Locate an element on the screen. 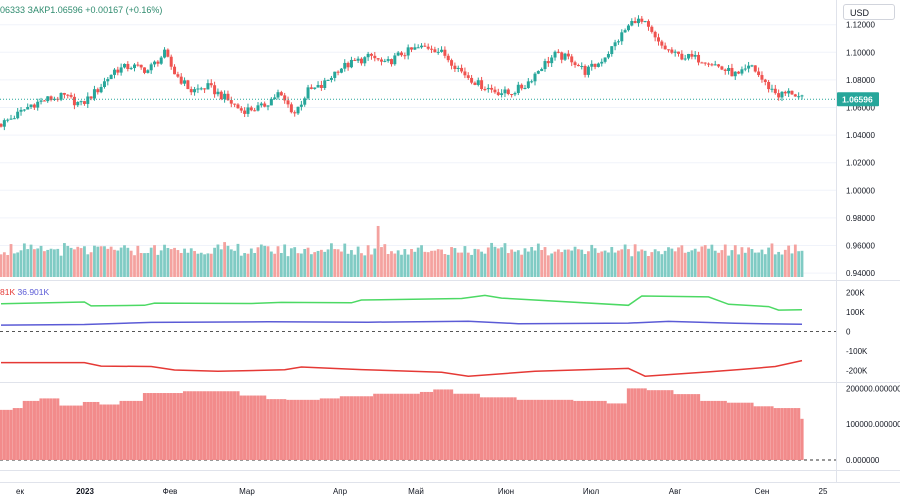  currency-label: USD is located at coordinates (860, 13).